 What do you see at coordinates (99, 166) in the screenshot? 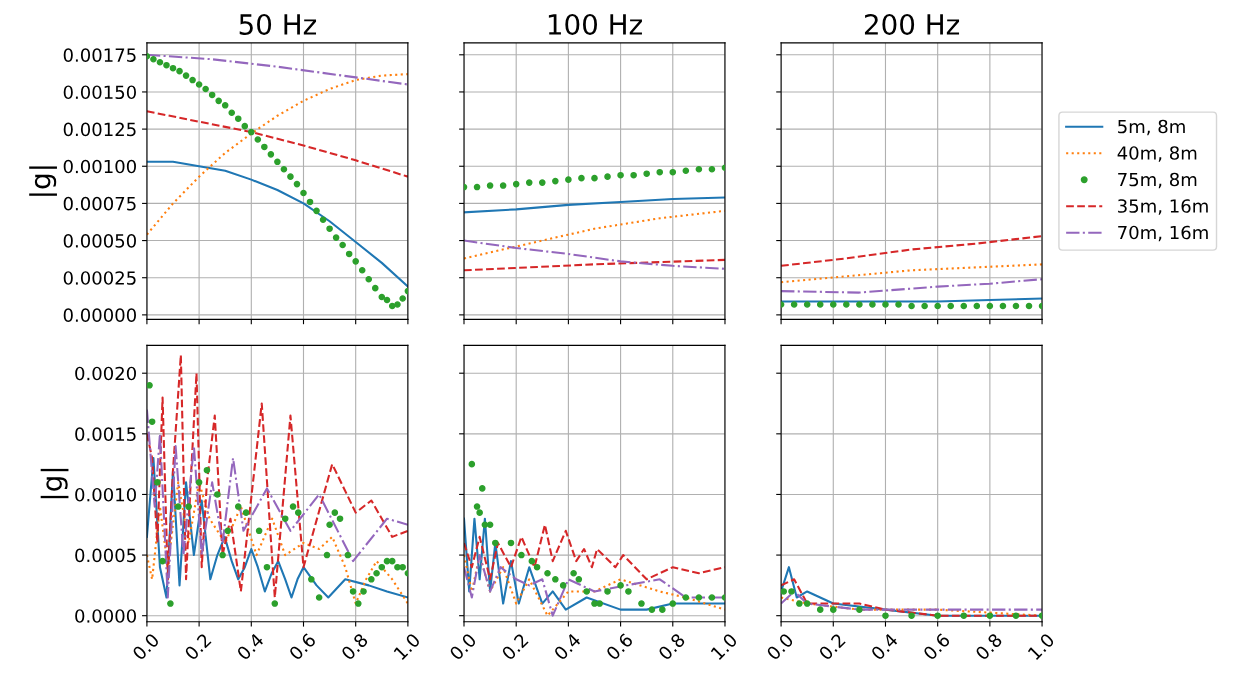
I see `y-tick-label: 0.00100` at bounding box center [99, 166].